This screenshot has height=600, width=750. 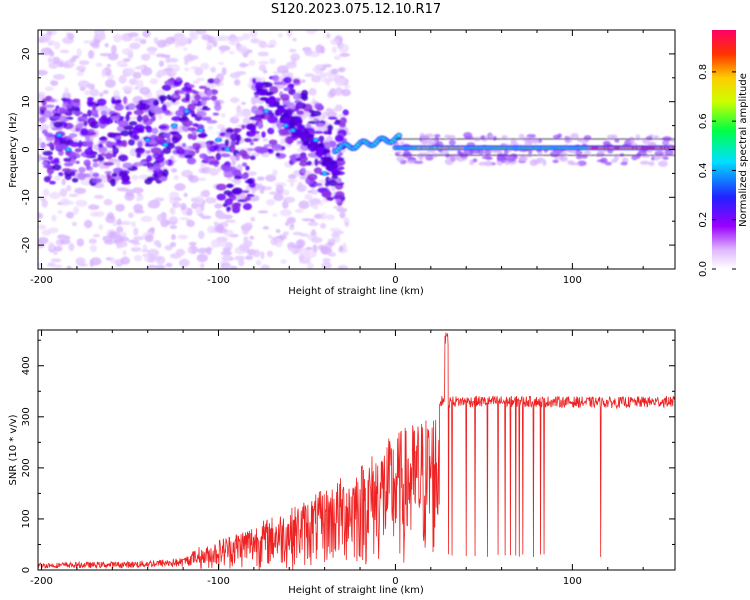 What do you see at coordinates (399, 135) in the screenshot?
I see `spectrum-band-core` at bounding box center [399, 135].